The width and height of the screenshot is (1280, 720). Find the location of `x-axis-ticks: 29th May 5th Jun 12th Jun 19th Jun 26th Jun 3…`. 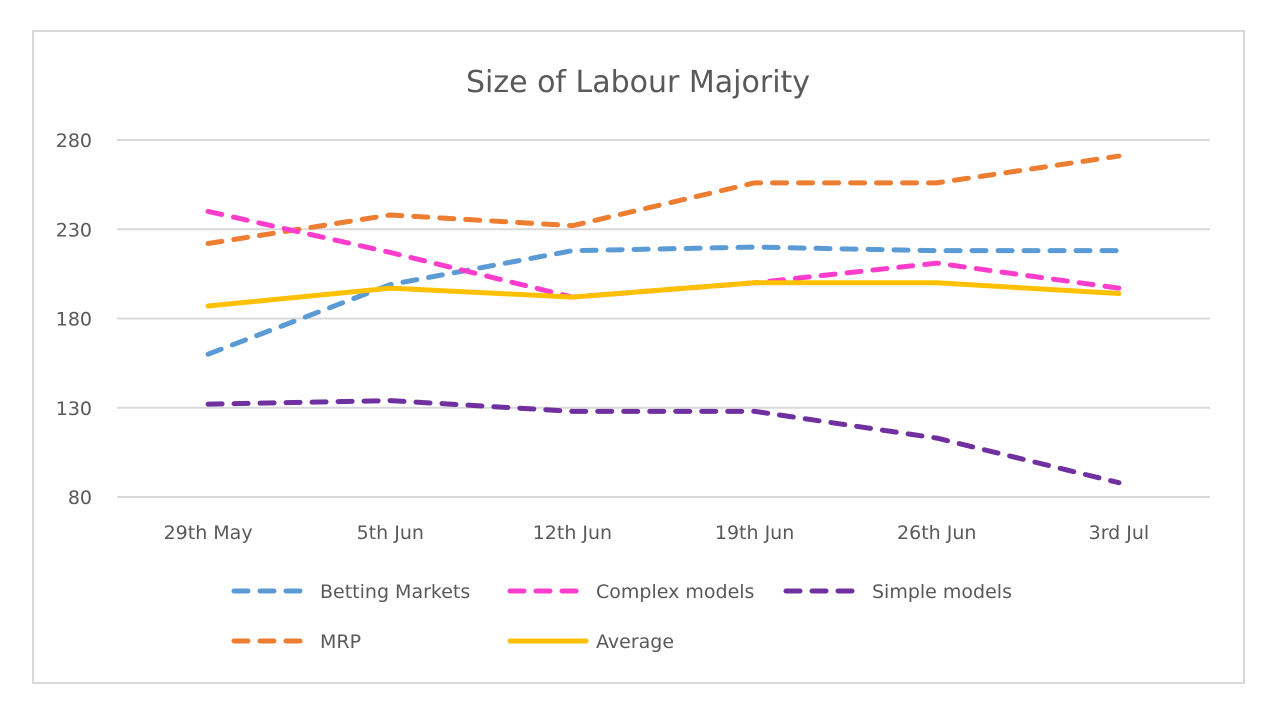

x-axis-ticks: 29th May 5th Jun 12th Jun 19th Jun 26th Jun 3… is located at coordinates (657, 533).